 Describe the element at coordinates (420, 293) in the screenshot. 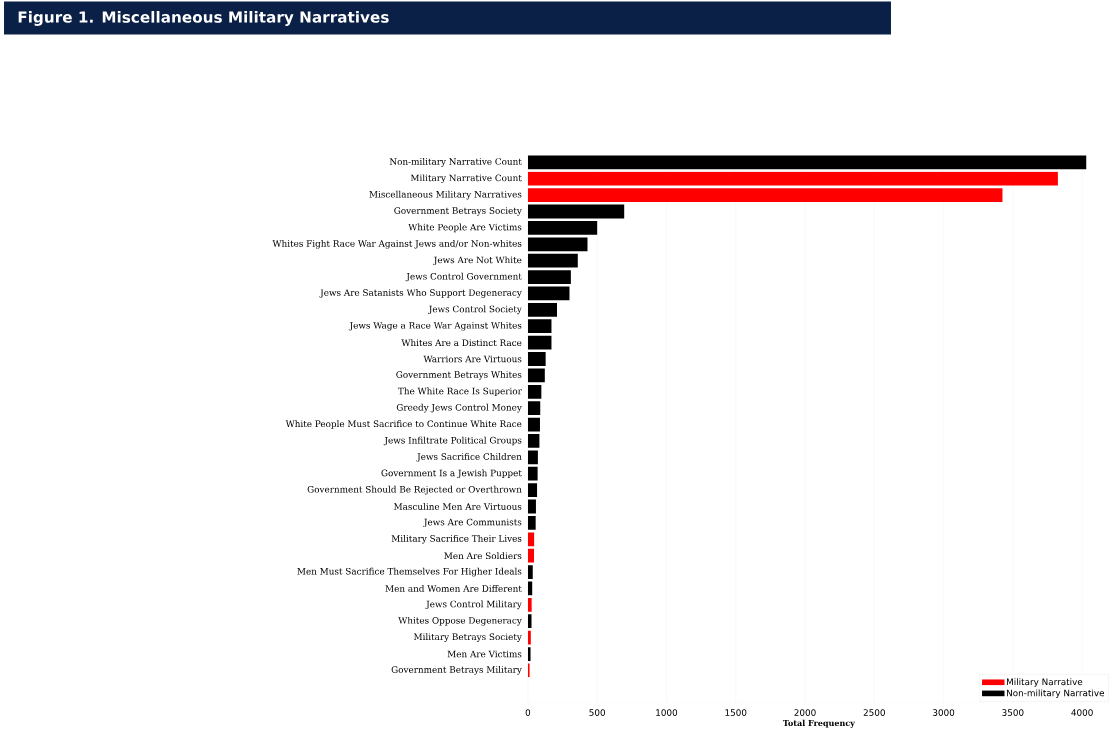

I see `y-tick-label: Jews Are Satanists Who Support Degeneracy` at that location.